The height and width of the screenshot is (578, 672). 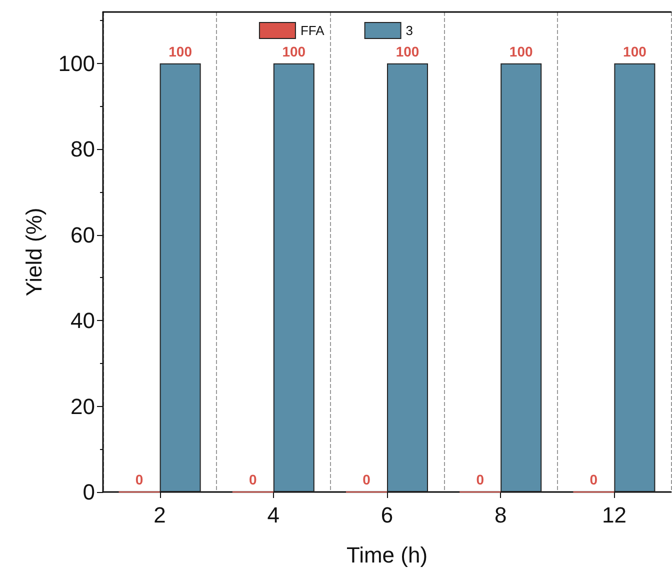 I want to click on legend-label: FFA, so click(x=312, y=30).